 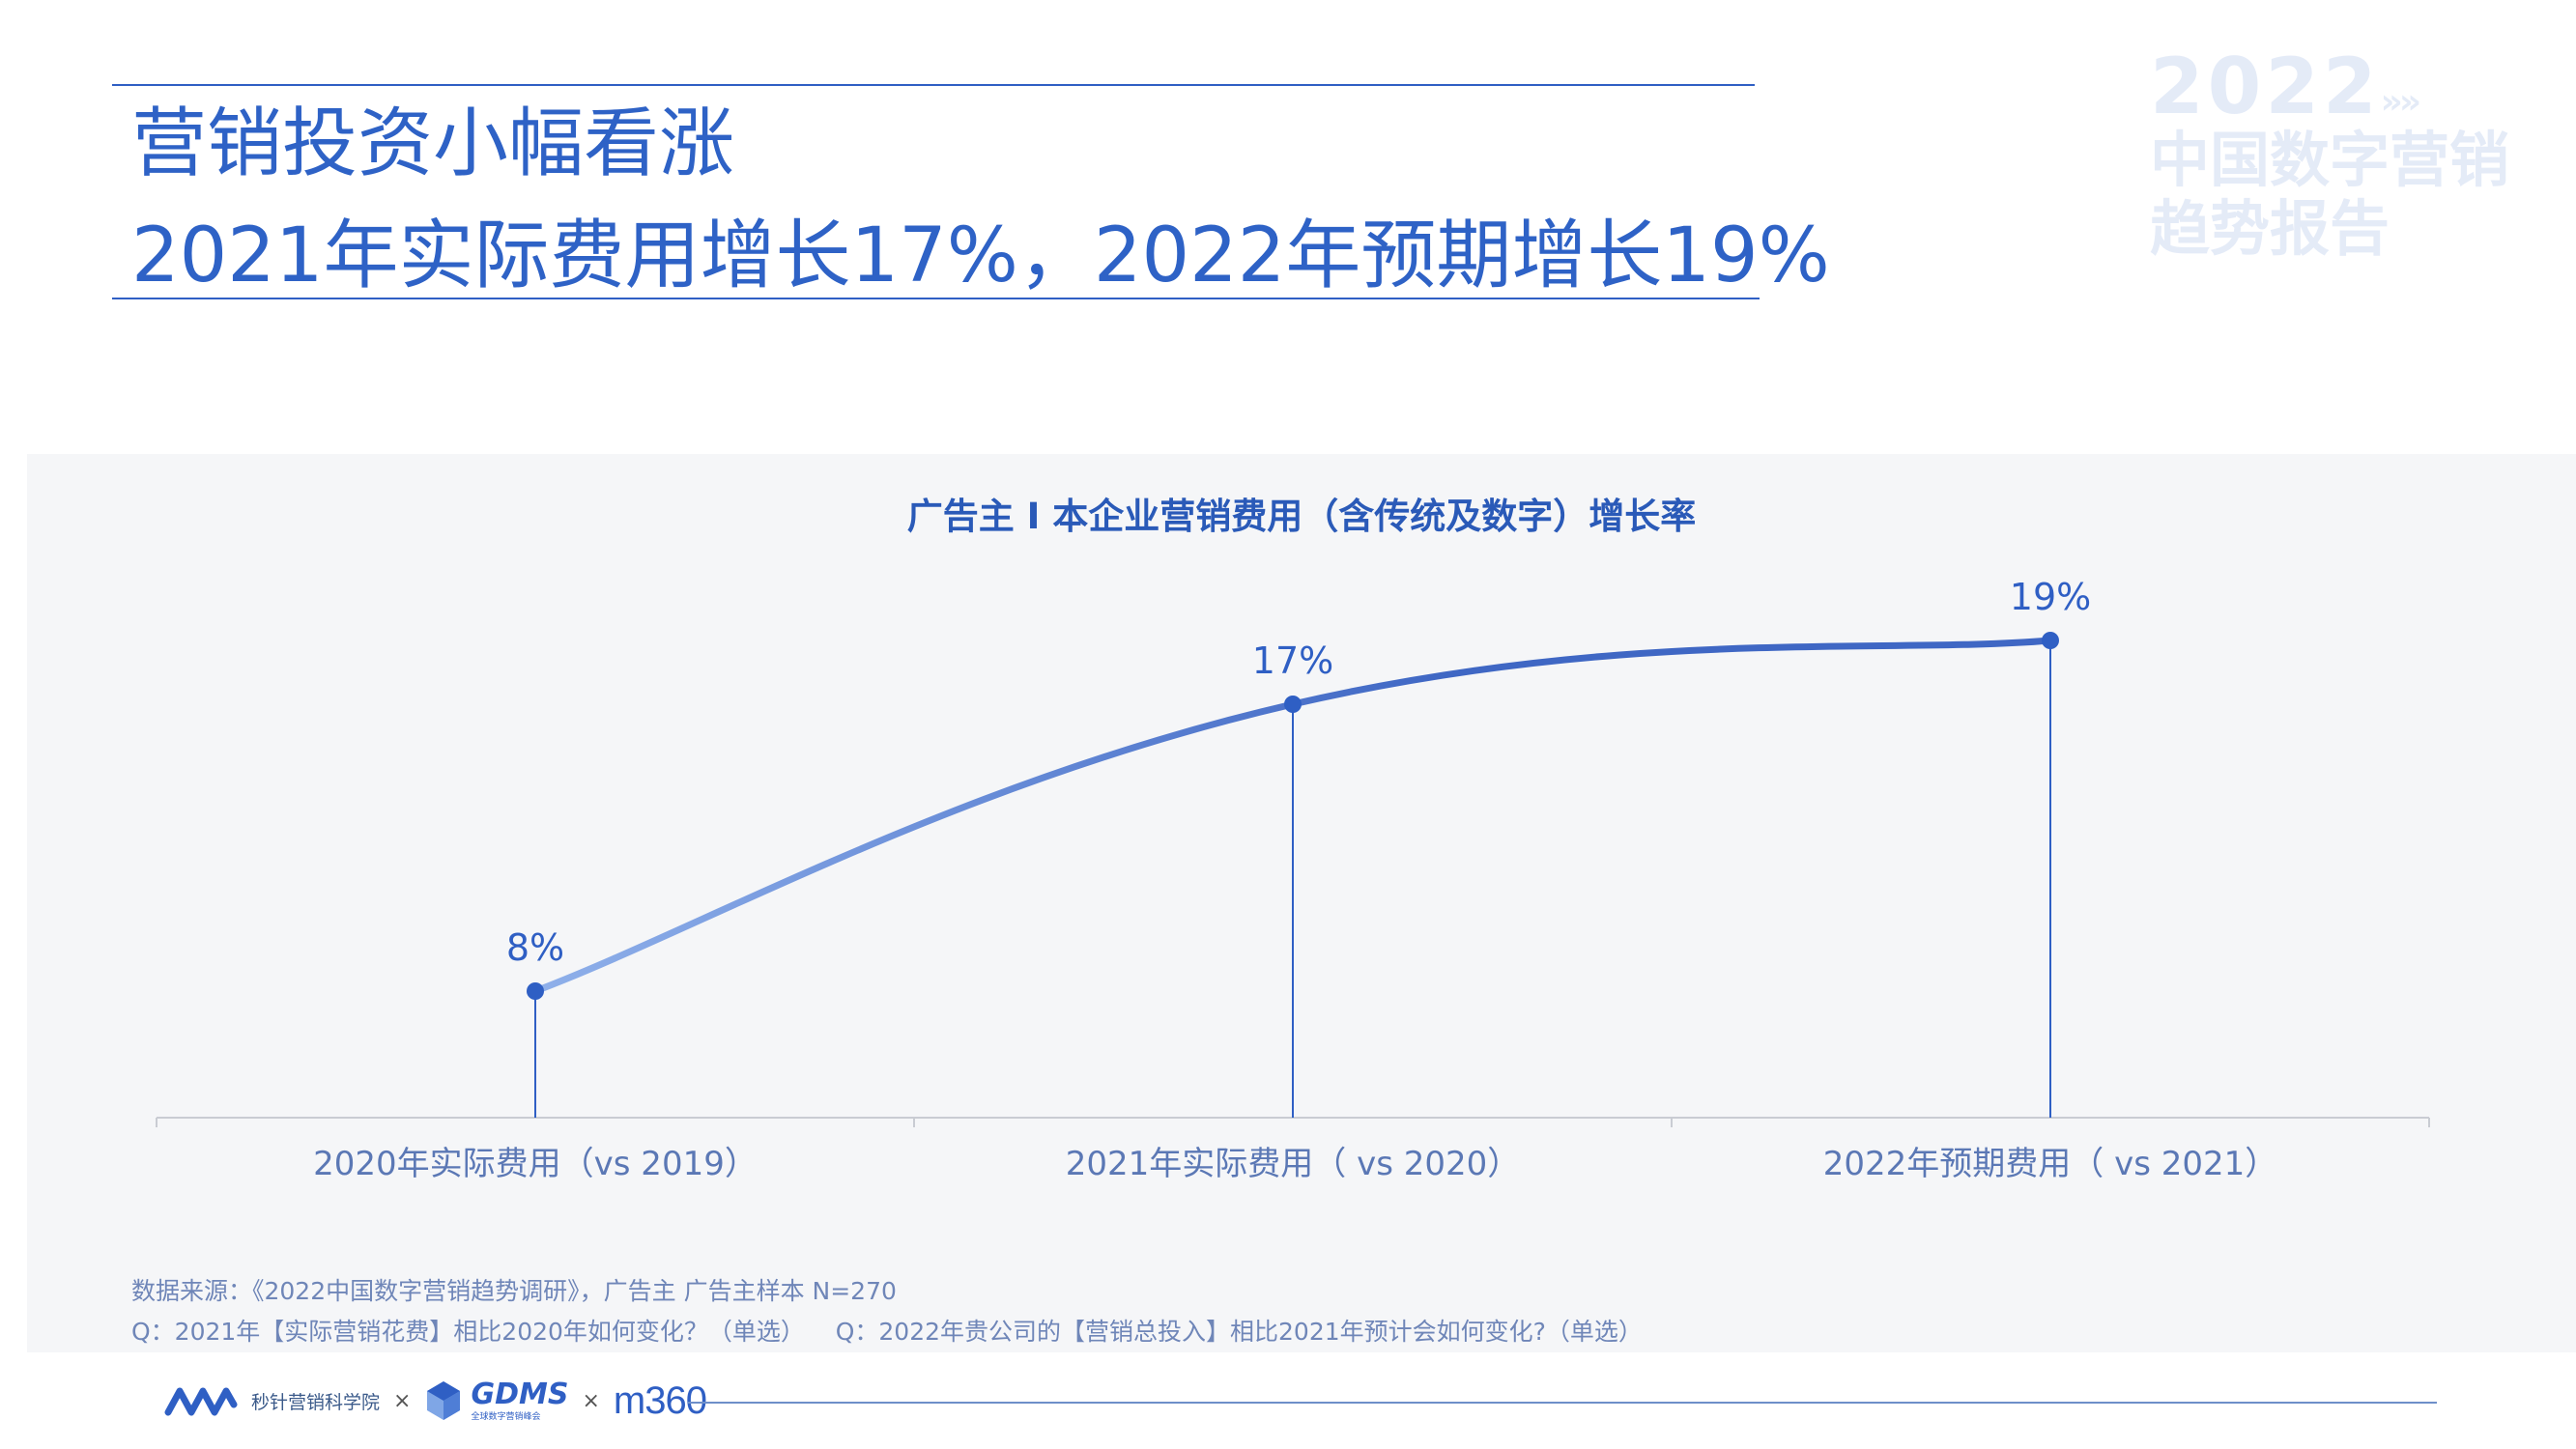 What do you see at coordinates (520, 1394) in the screenshot?
I see `gdms-logo-text: GDMS` at bounding box center [520, 1394].